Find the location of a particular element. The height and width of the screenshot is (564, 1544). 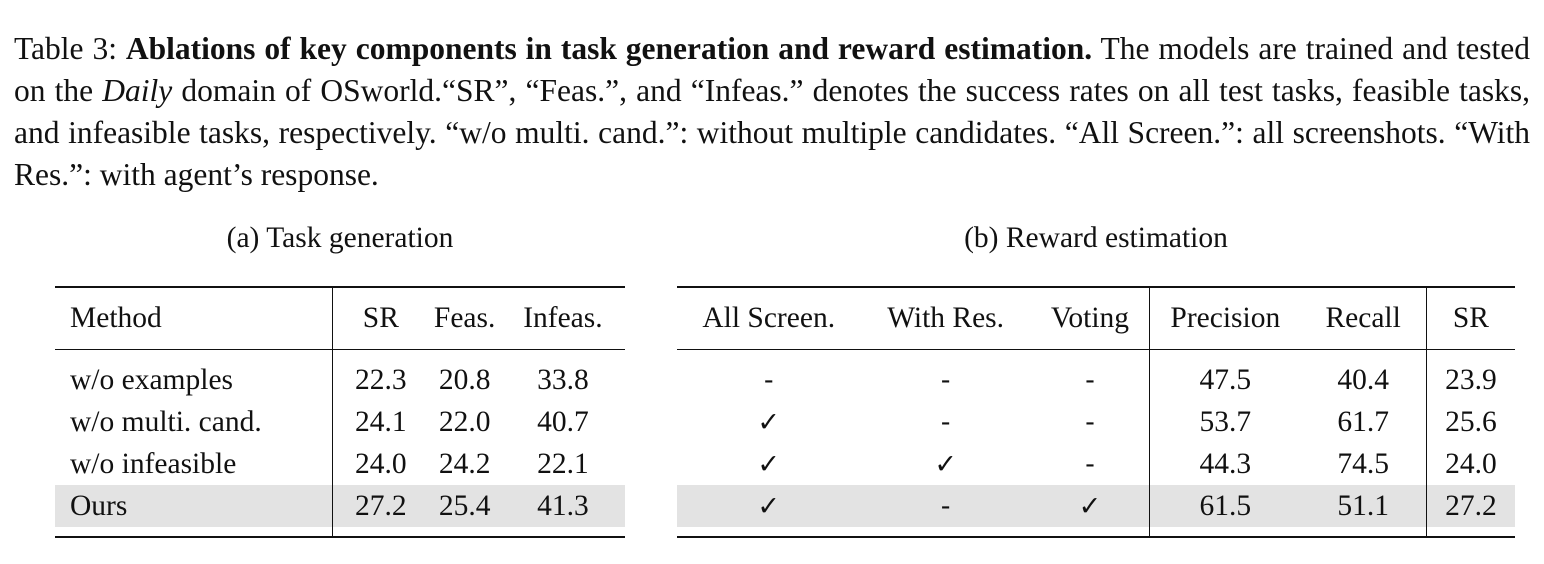

feas-cell: 22.0 is located at coordinates (464, 421).